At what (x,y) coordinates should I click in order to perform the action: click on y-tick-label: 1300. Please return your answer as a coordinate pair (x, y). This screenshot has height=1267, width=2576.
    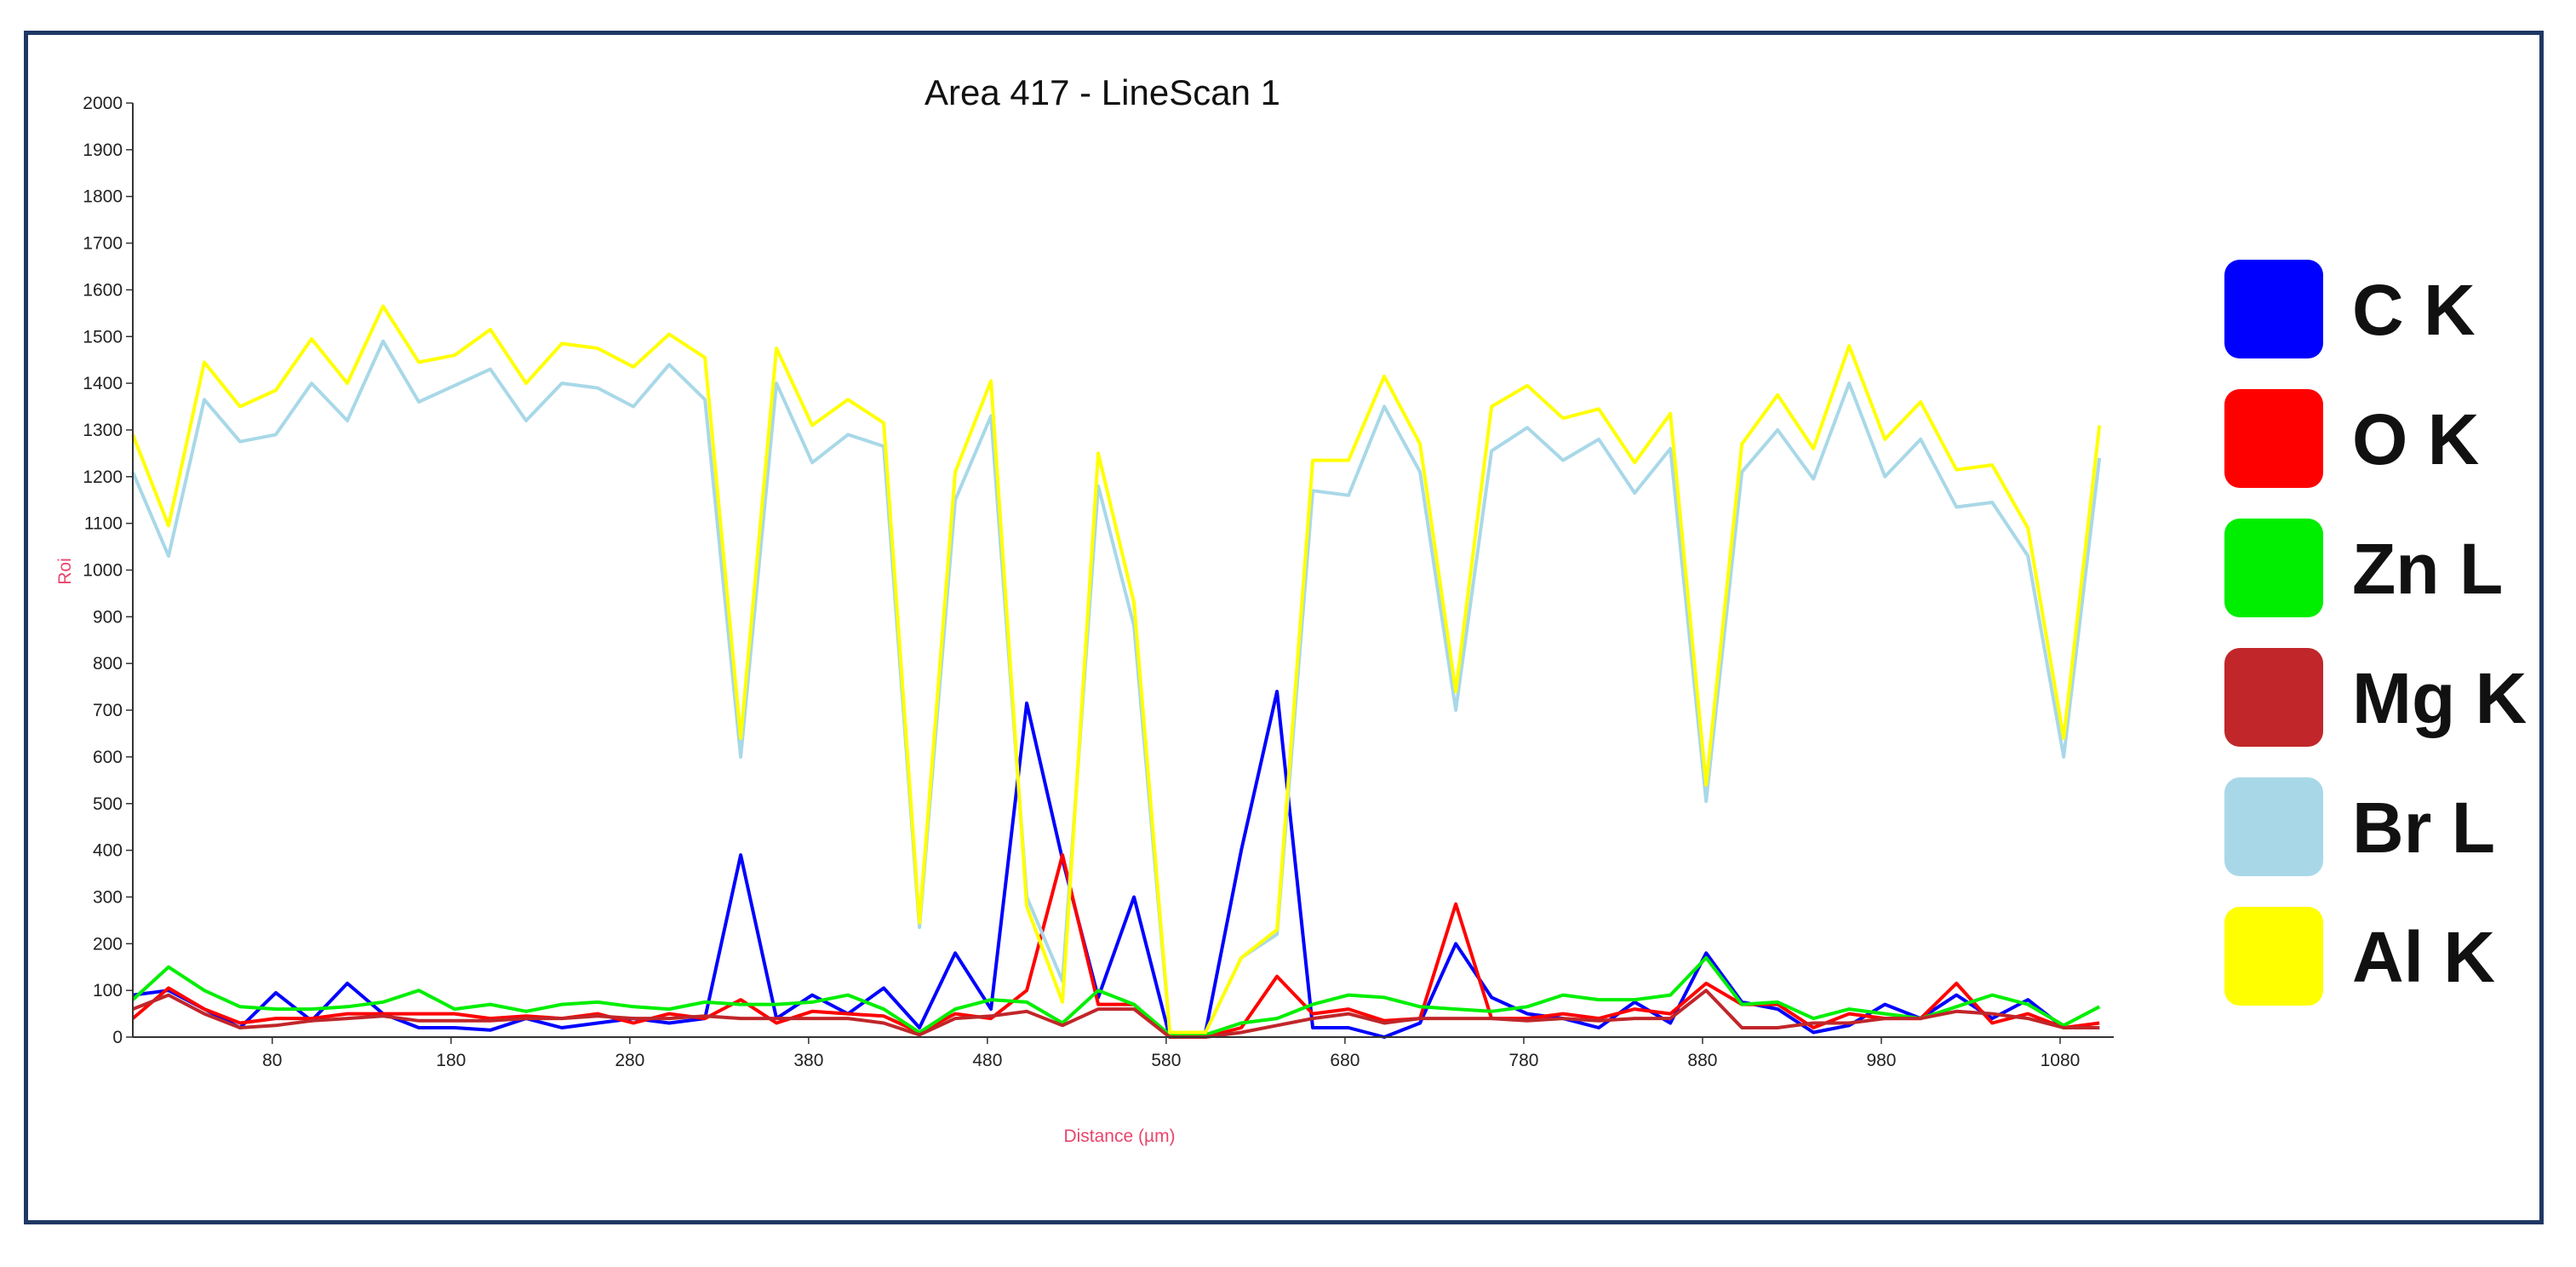
    Looking at the image, I should click on (103, 430).